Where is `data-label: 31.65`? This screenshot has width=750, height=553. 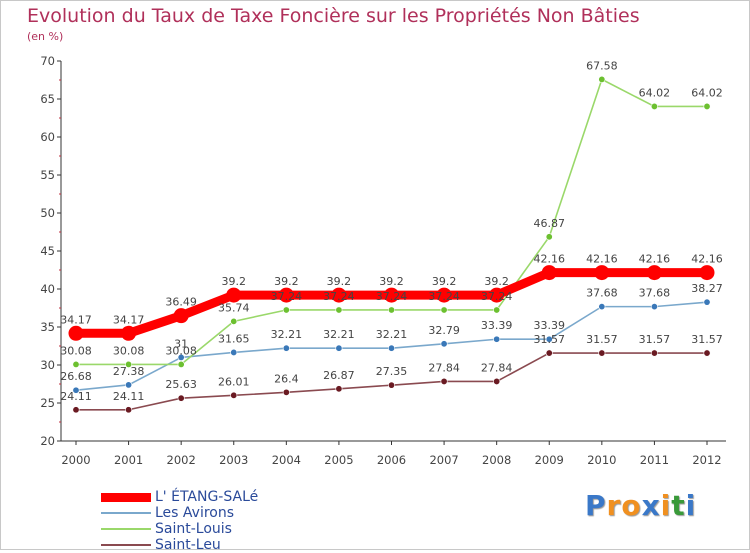 data-label: 31.65 is located at coordinates (234, 338).